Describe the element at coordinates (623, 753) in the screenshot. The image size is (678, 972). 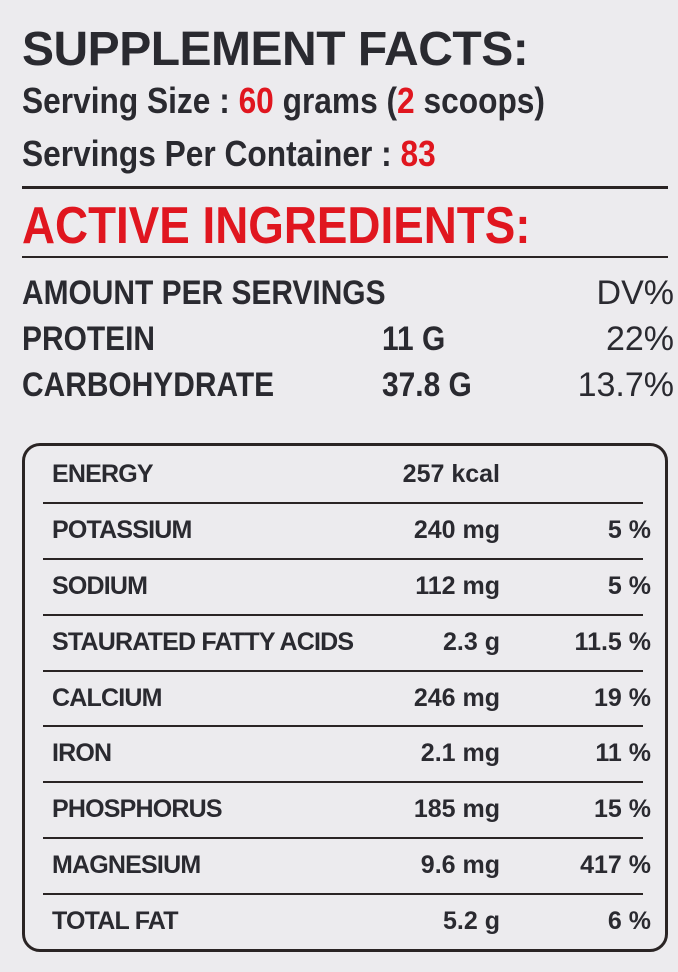
I see `dv: 11 %` at that location.